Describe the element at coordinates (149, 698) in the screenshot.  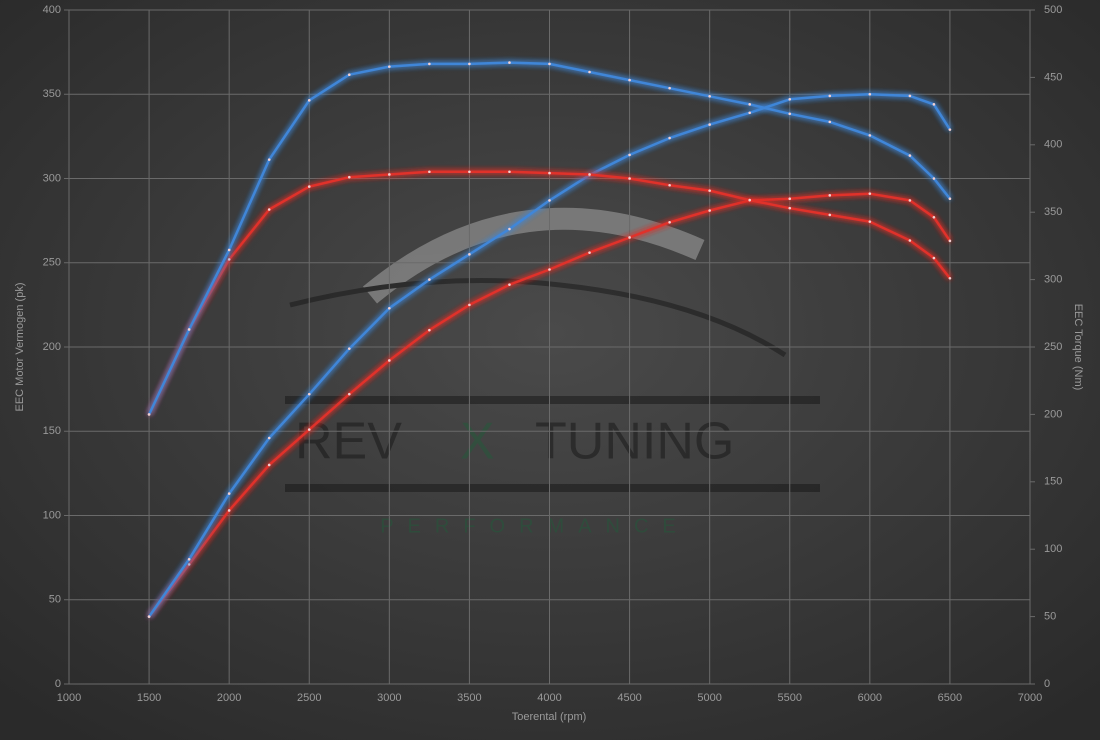
I see `x-tick-label: 1500` at that location.